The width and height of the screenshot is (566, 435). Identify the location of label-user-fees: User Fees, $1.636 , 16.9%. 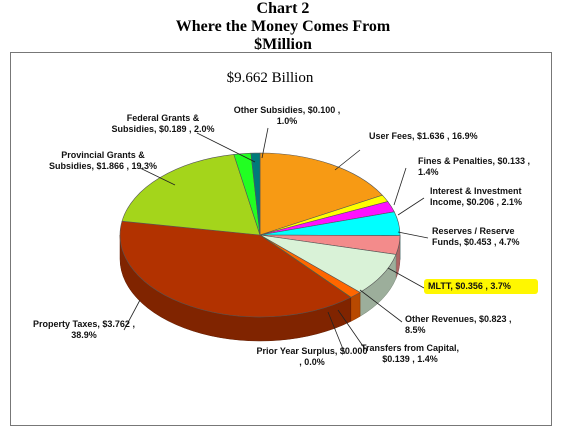
(423, 136).